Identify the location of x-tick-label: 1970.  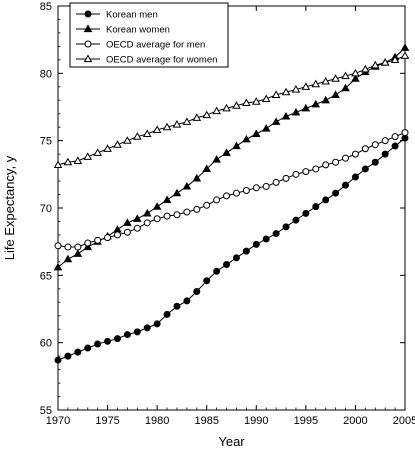
(58, 421).